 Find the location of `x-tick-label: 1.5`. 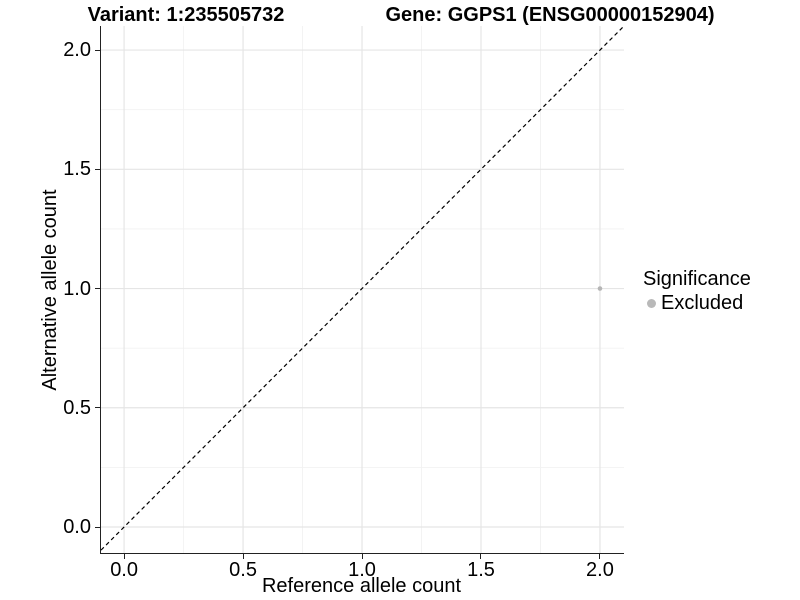

x-tick-label: 1.5 is located at coordinates (481, 570).